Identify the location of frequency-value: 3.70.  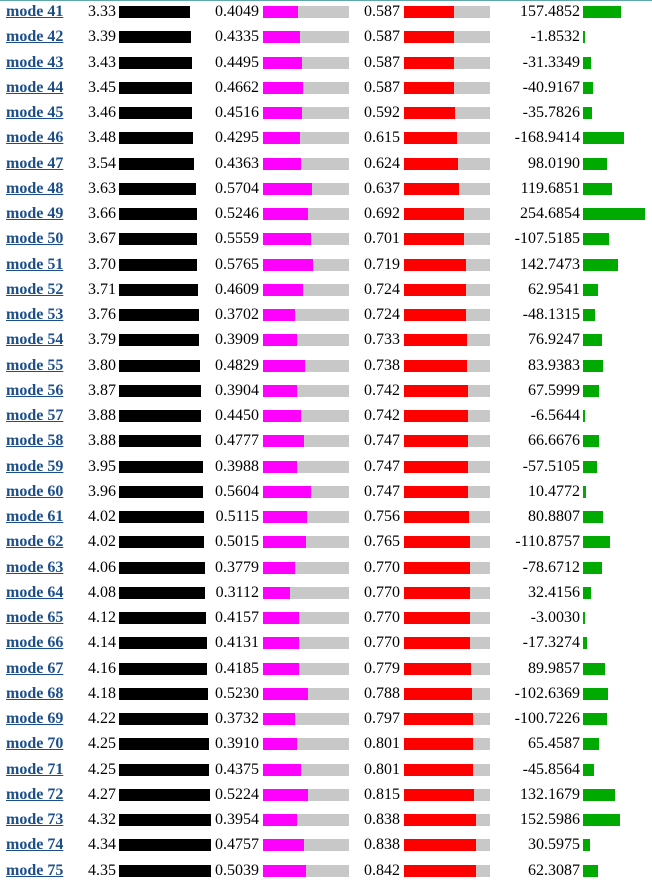
(102, 264).